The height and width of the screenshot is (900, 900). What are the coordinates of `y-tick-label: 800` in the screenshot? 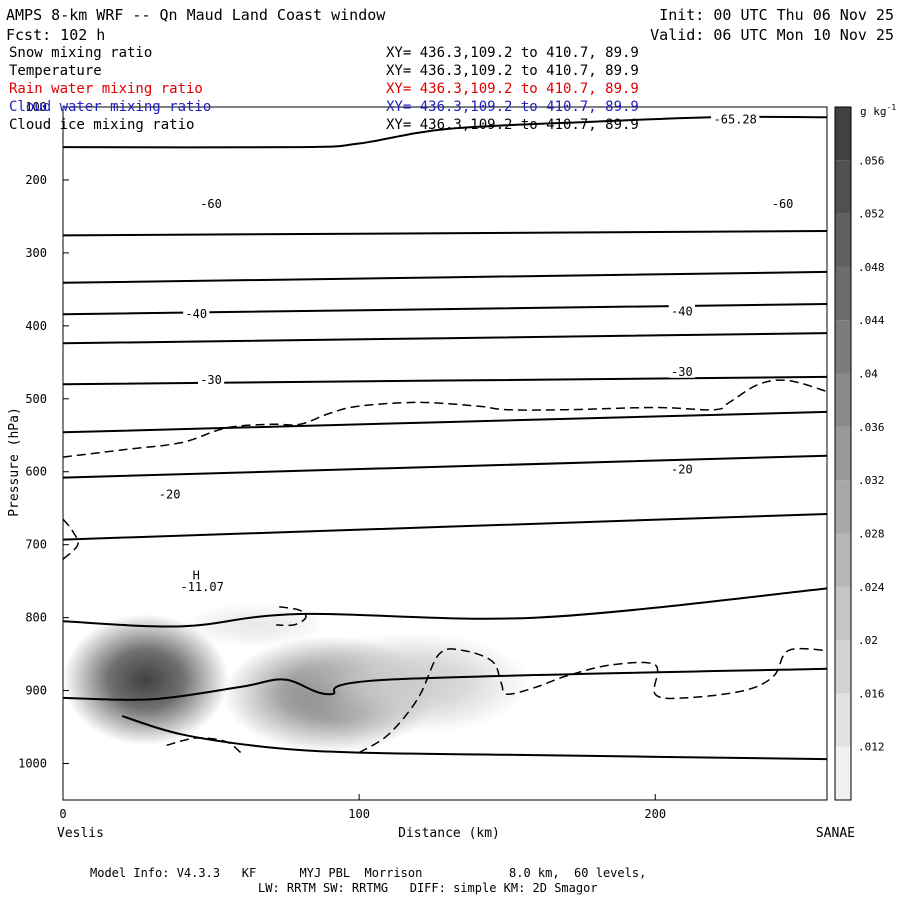 It's located at (36, 618).